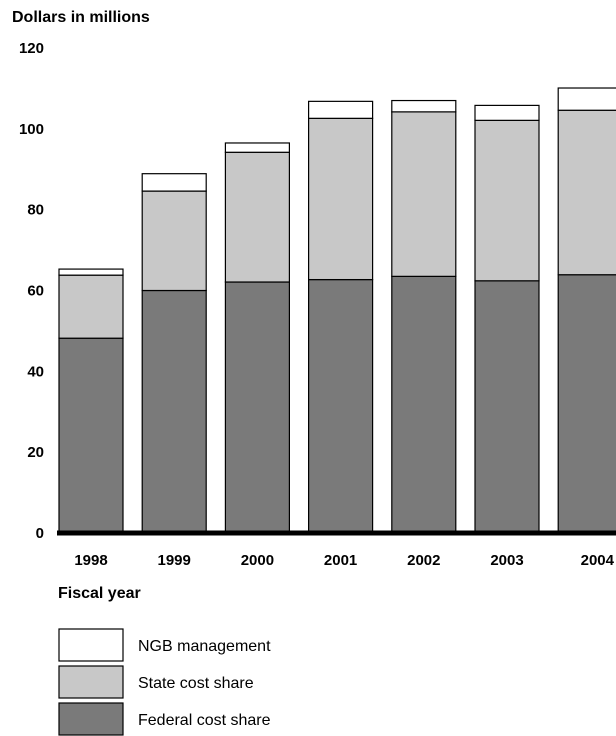 Image resolution: width=616 pixels, height=736 pixels. Describe the element at coordinates (204, 720) in the screenshot. I see `legend-label-federal-cost-share: Federal cost share` at that location.